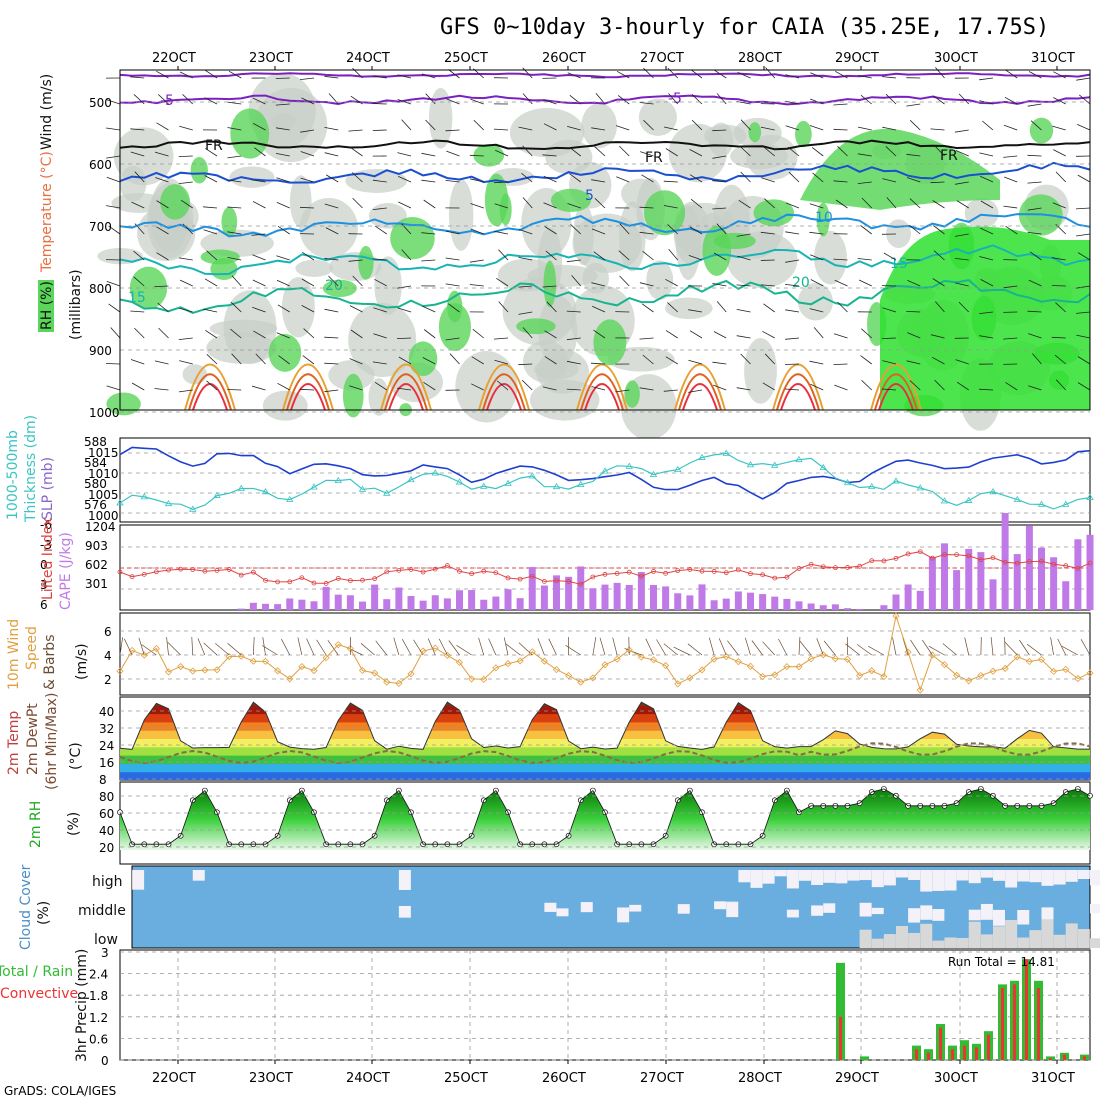  What do you see at coordinates (840, 1038) in the screenshot?
I see `precip-convective-bar` at bounding box center [840, 1038].